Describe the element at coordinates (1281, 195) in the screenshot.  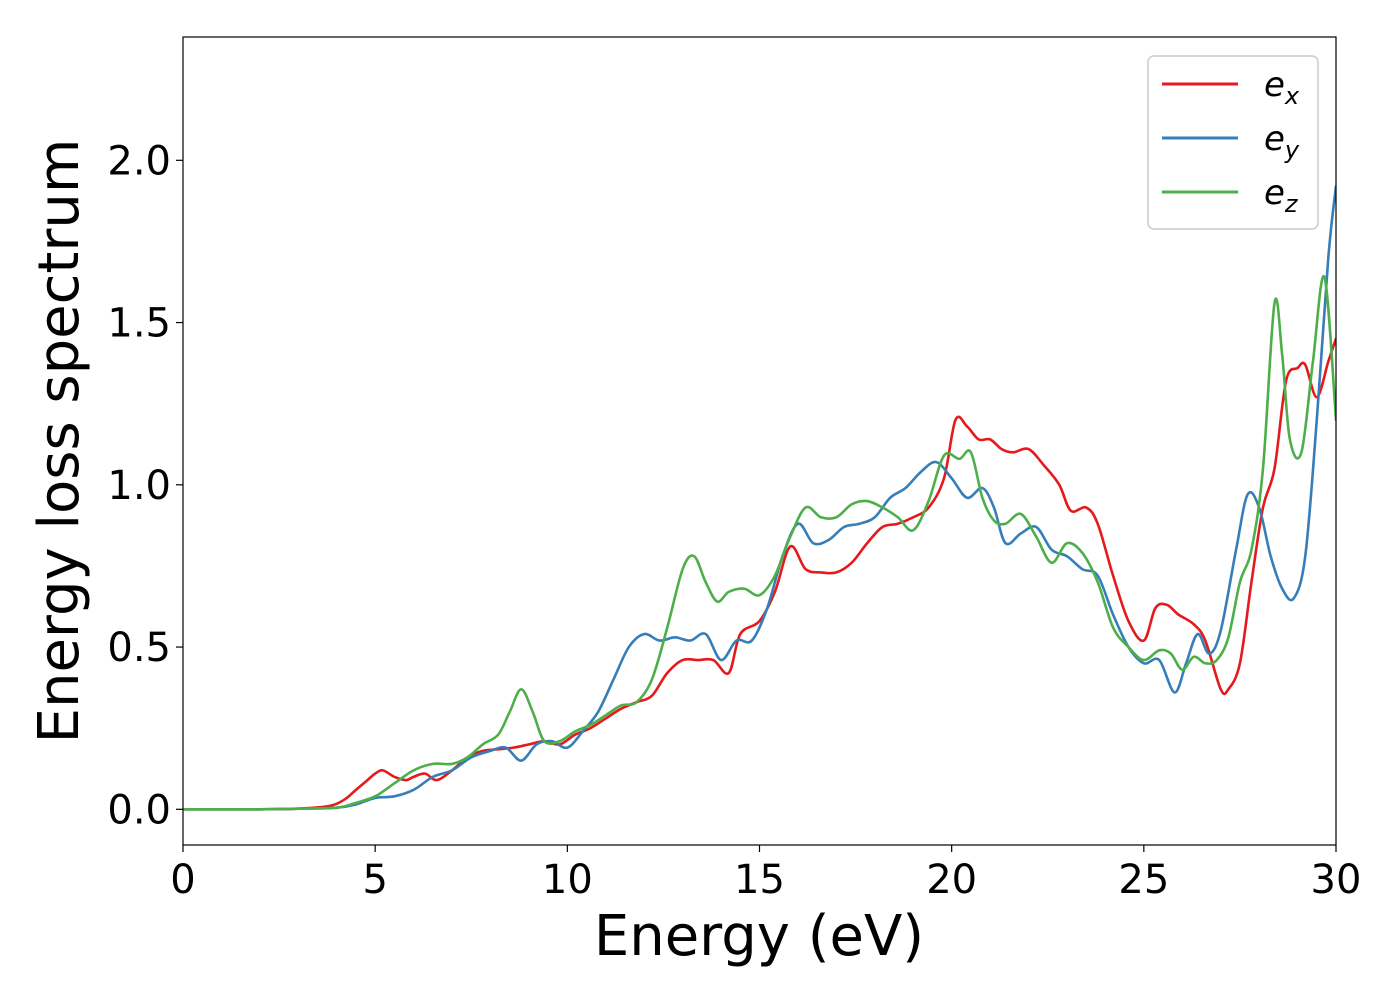
I see `legend-label-ez: ez` at that location.